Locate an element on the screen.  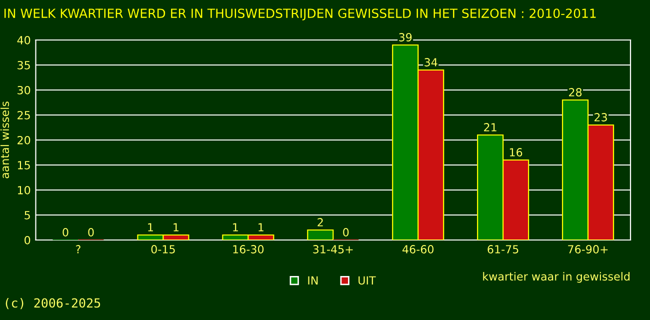
data-label: 2 is located at coordinates (320, 222).